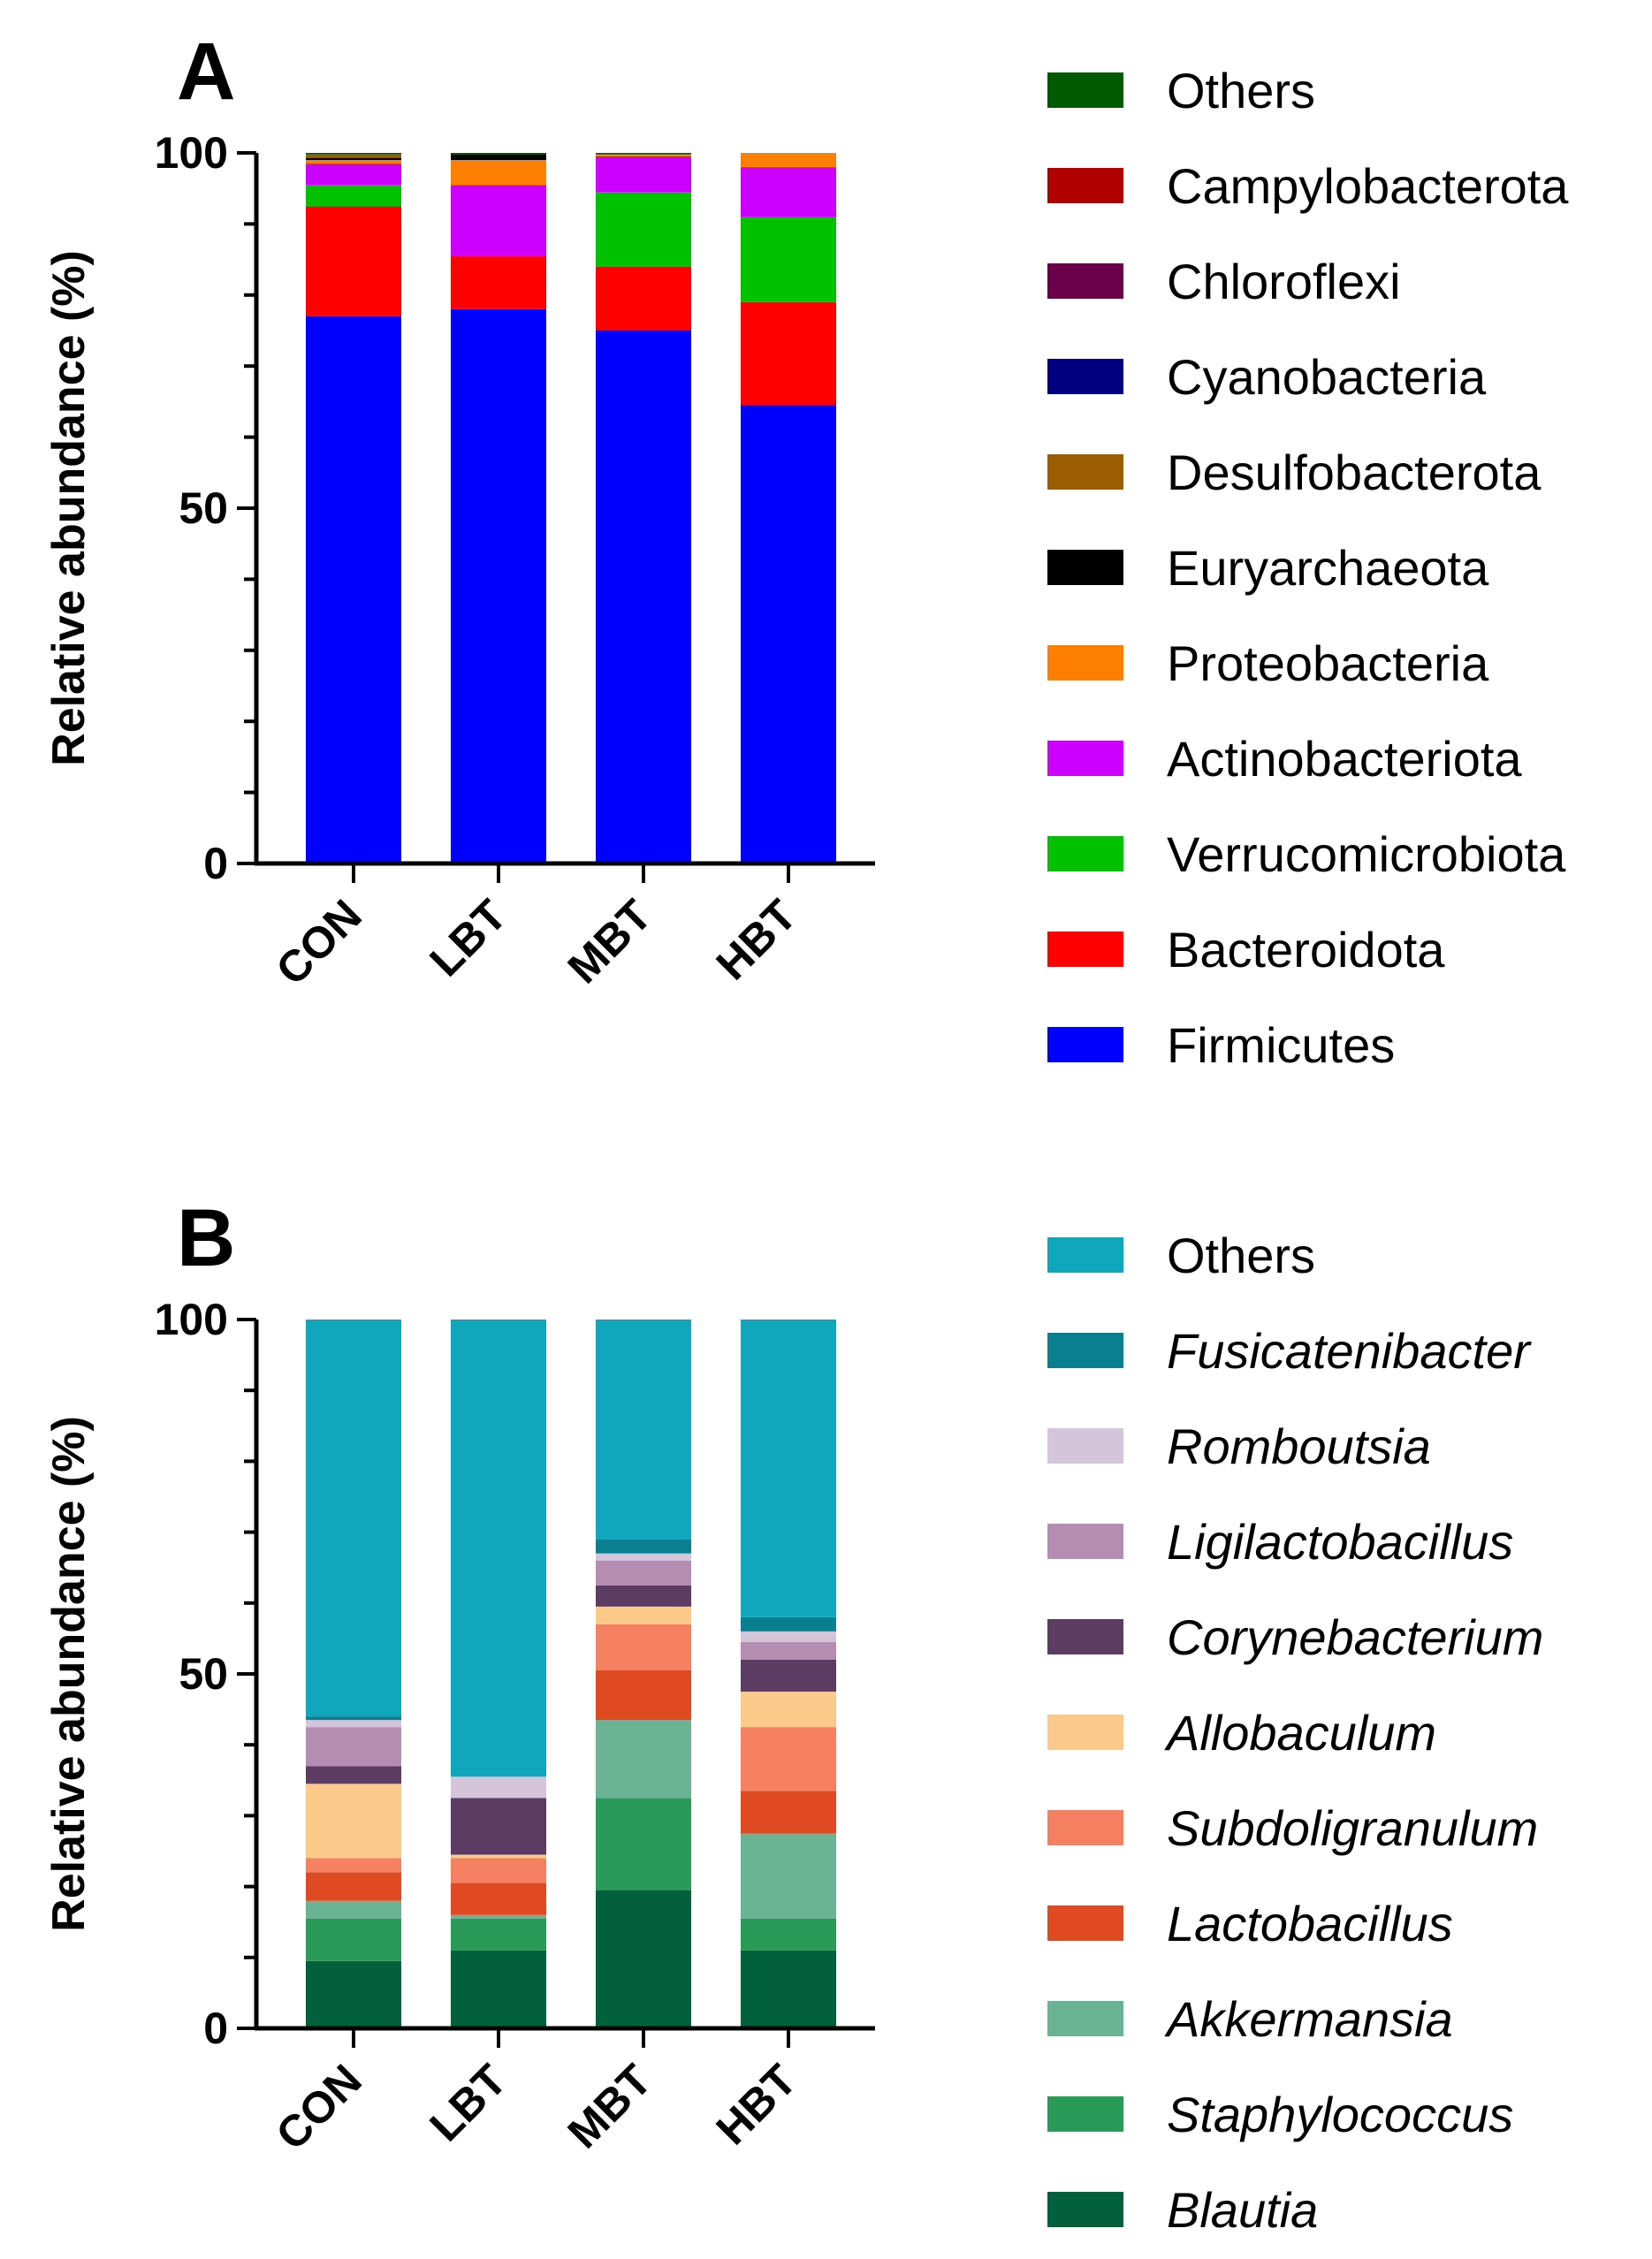 The image size is (1652, 2259). What do you see at coordinates (1309, 2019) in the screenshot?
I see `legend-label: Akkermansia` at bounding box center [1309, 2019].